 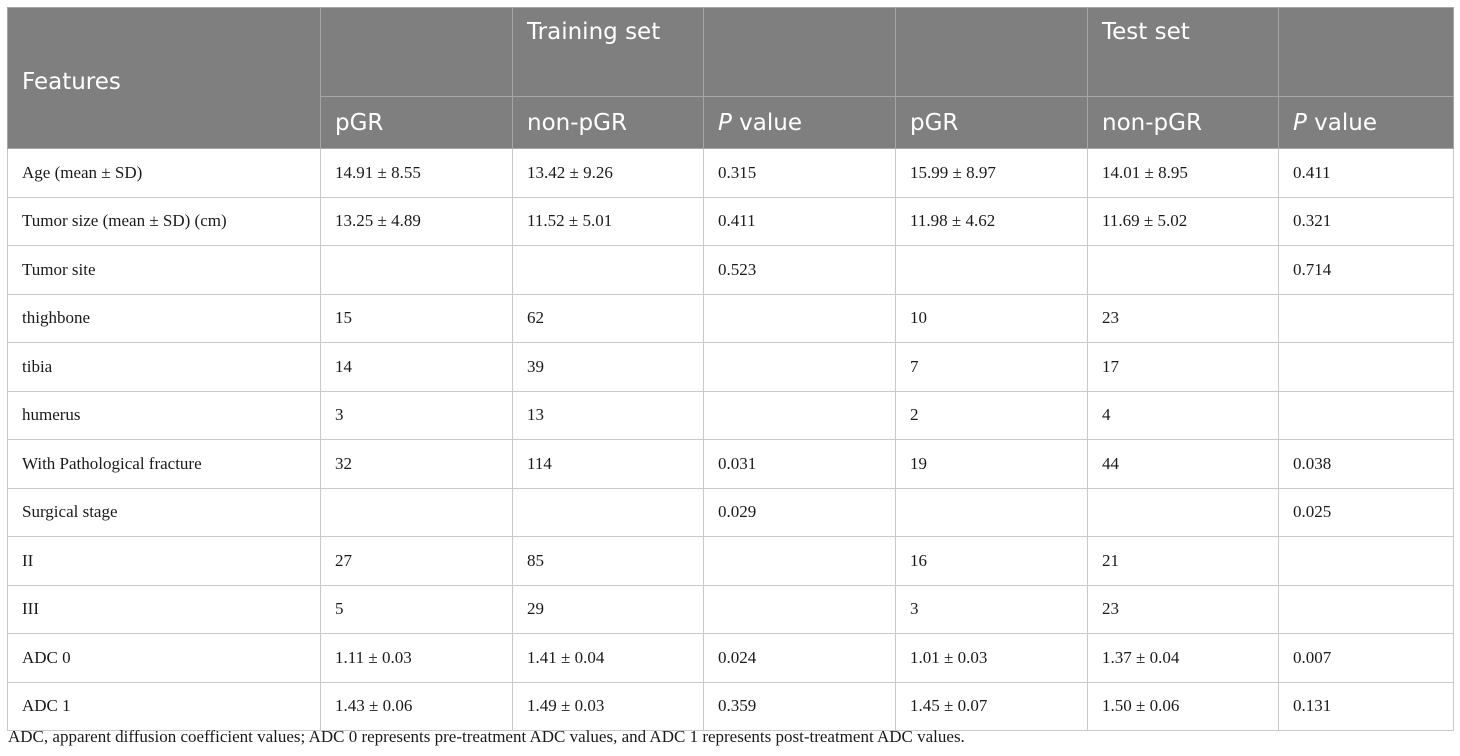 I want to click on cell-feature: With Pathological fracture, so click(x=164, y=464).